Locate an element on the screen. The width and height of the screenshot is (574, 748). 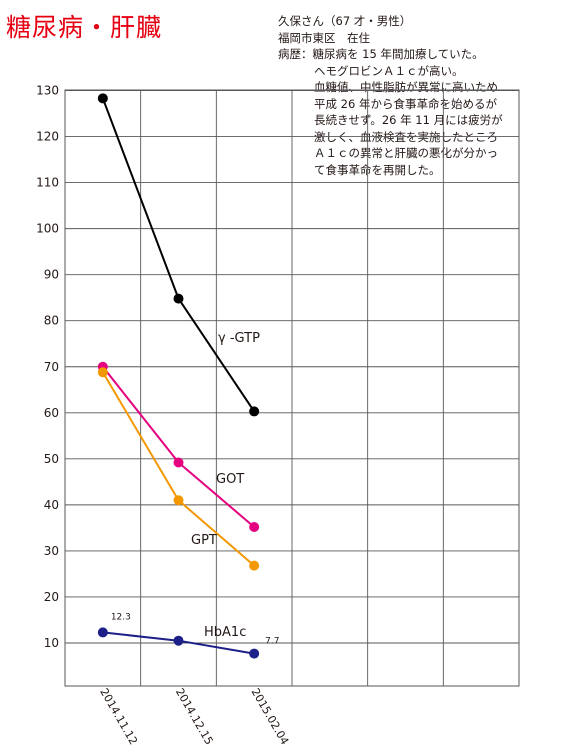
y-tick-label: 30 is located at coordinates (51, 551).